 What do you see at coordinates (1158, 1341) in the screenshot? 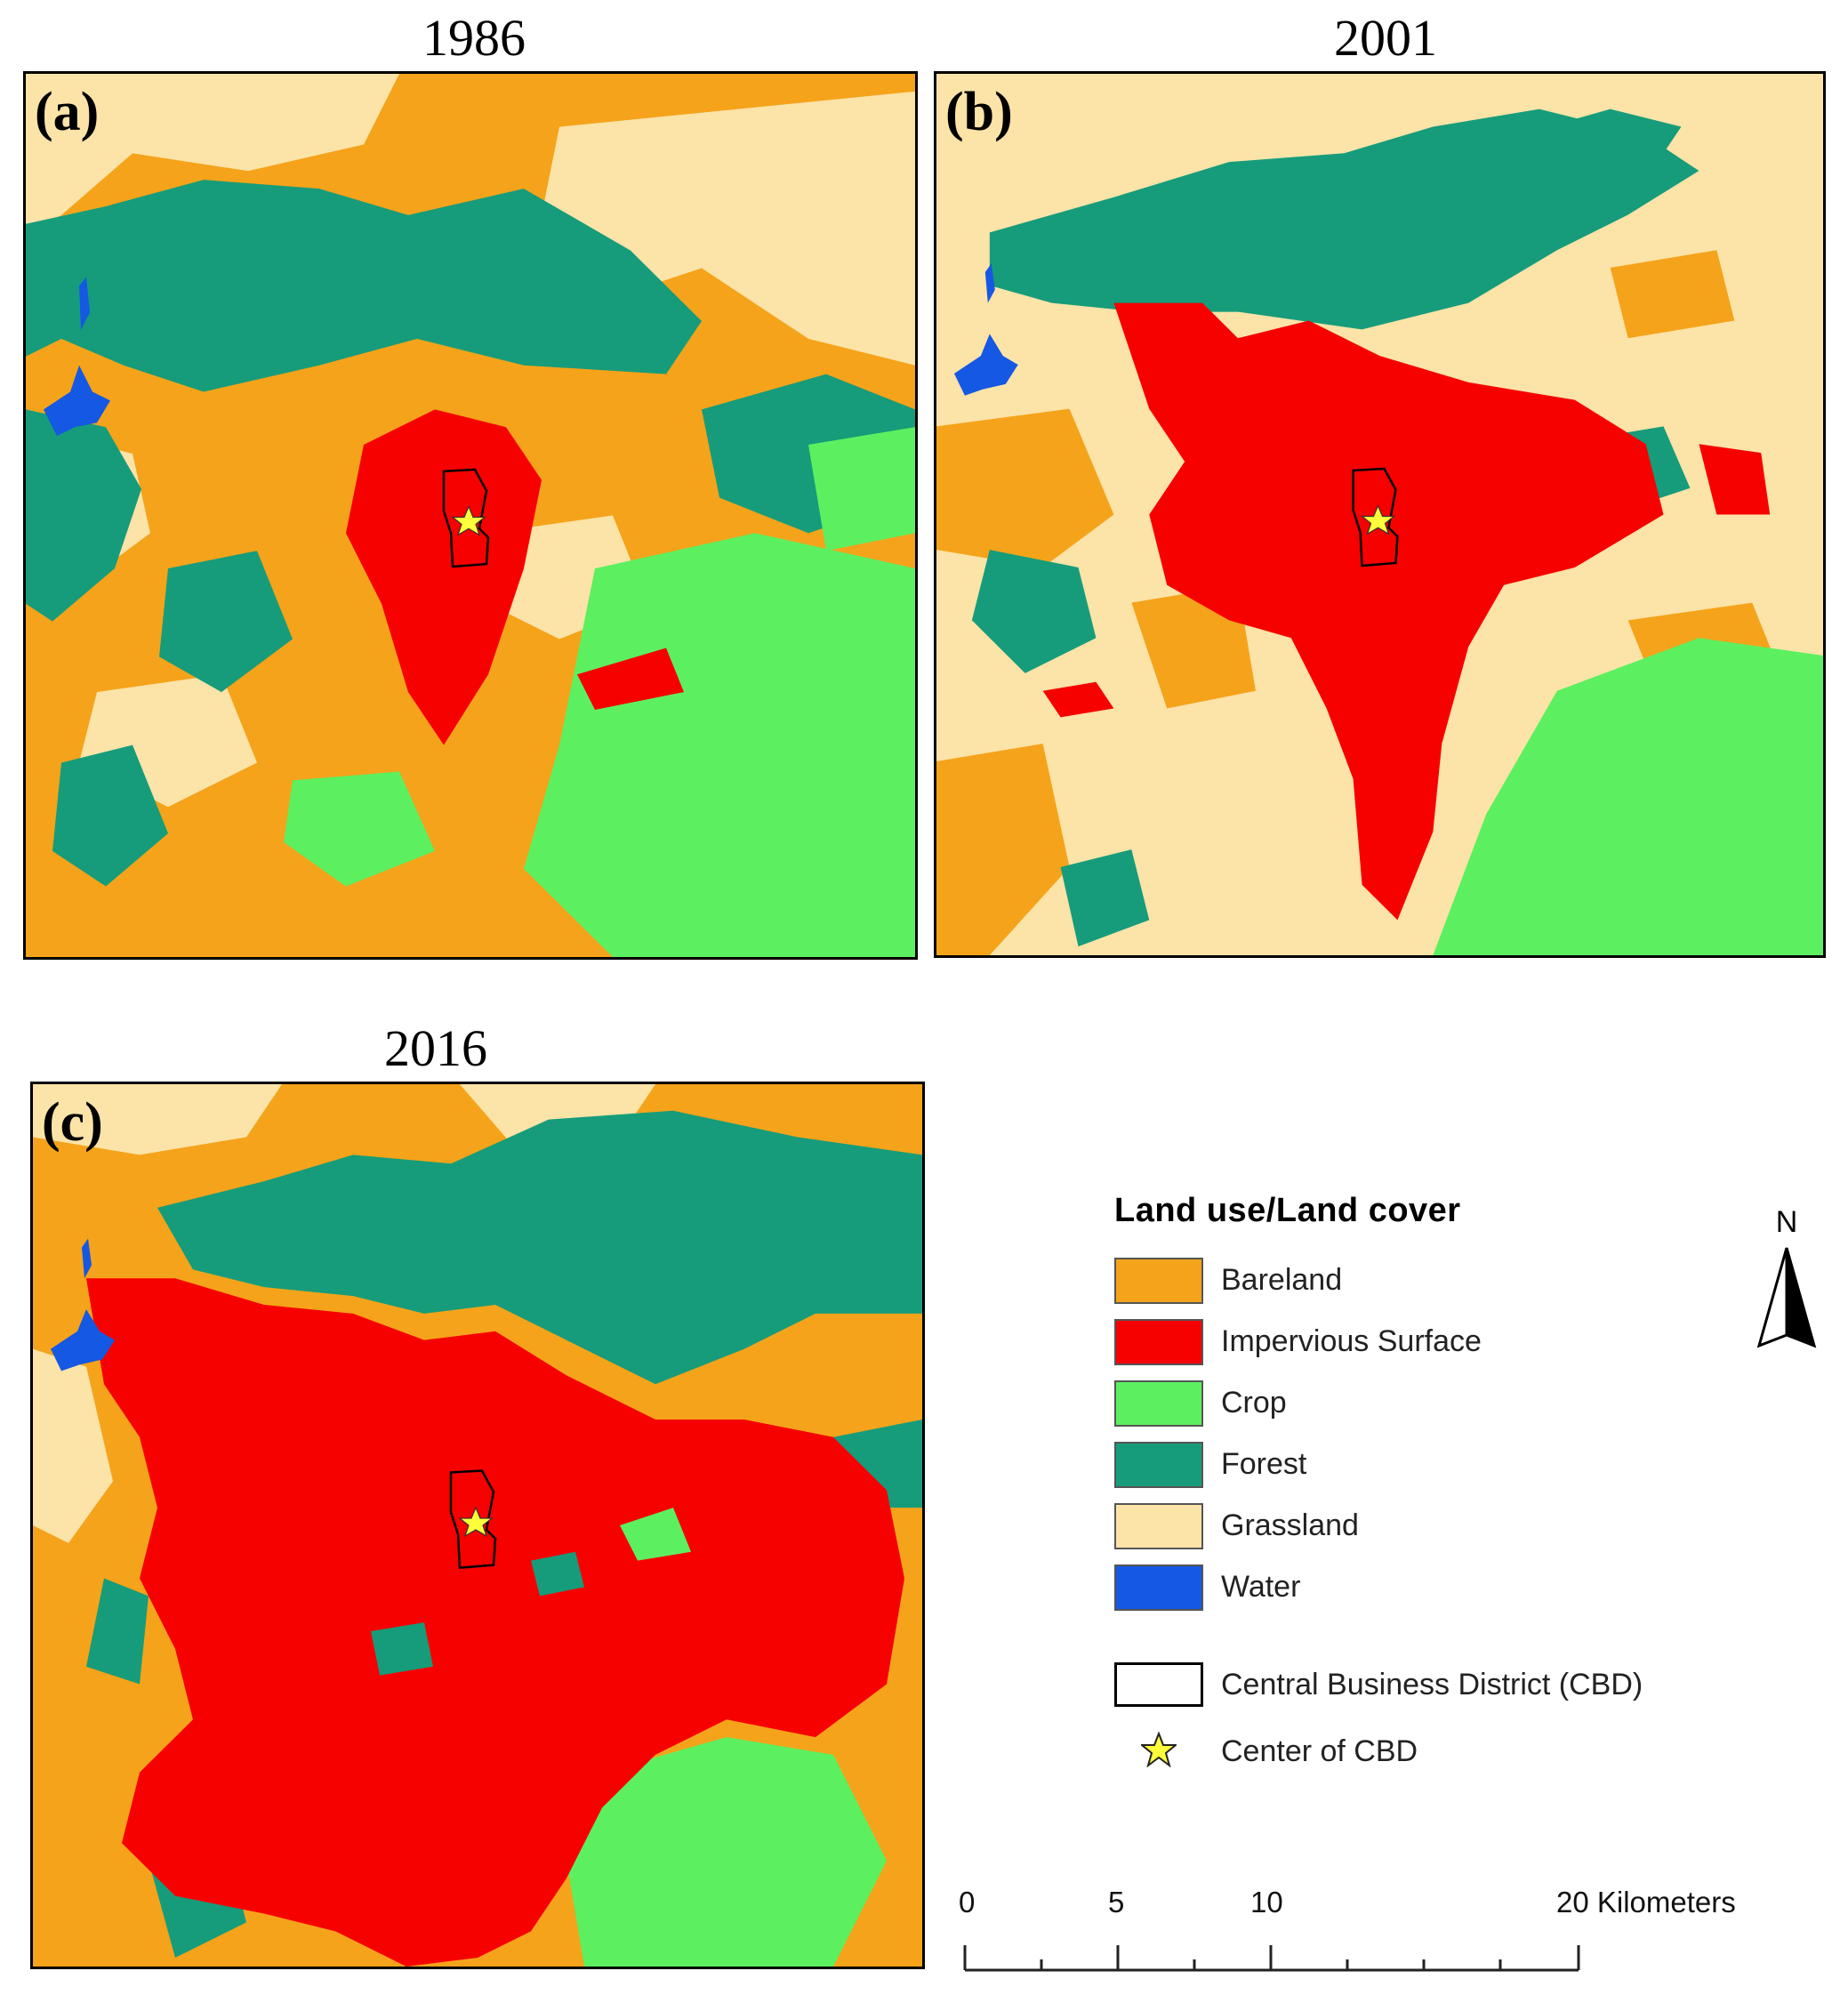
I see `legend-swatch-impervious-surface` at bounding box center [1158, 1341].